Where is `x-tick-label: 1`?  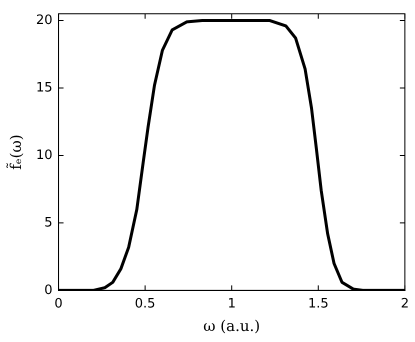
x-tick-label: 1 is located at coordinates (232, 304).